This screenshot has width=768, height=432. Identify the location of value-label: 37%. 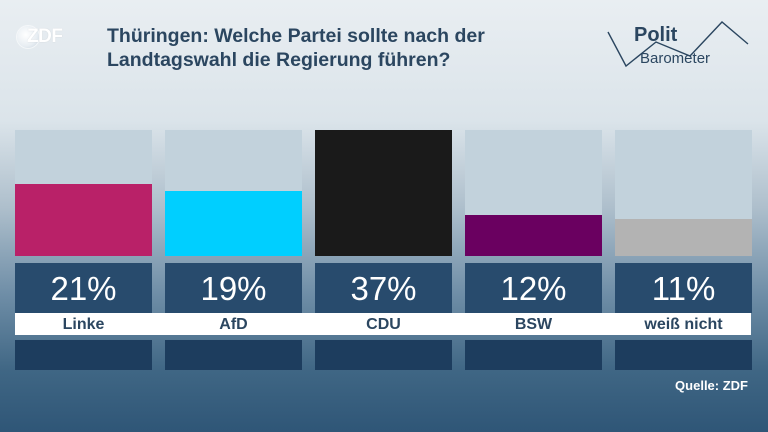
(383, 288).